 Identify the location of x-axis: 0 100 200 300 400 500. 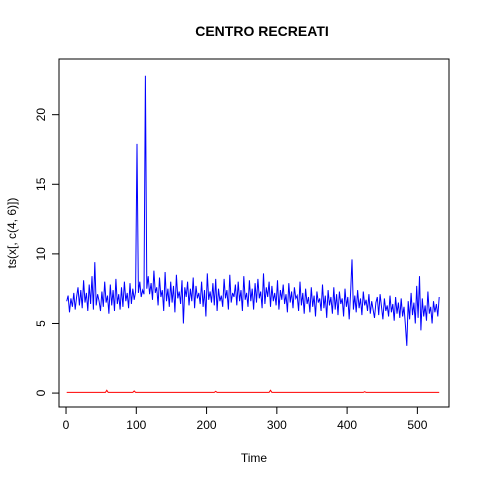
(245, 419).